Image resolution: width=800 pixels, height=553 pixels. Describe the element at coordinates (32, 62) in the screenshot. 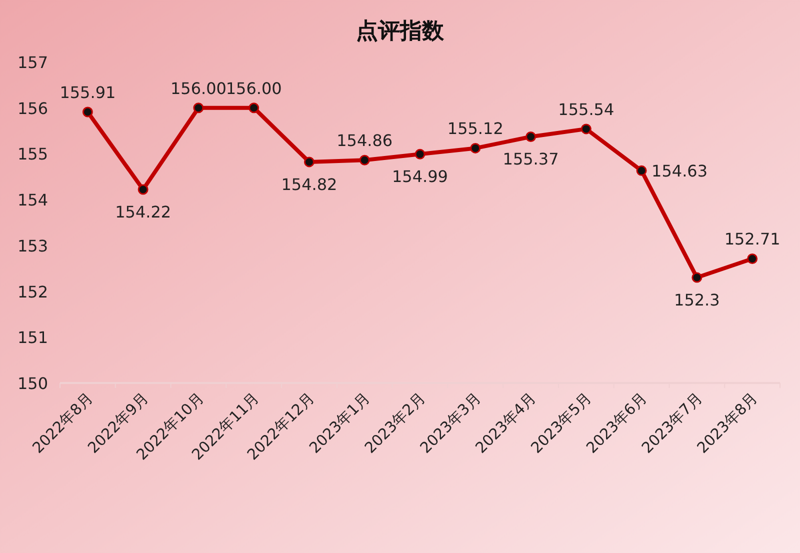

I see `ytick: 157` at that location.